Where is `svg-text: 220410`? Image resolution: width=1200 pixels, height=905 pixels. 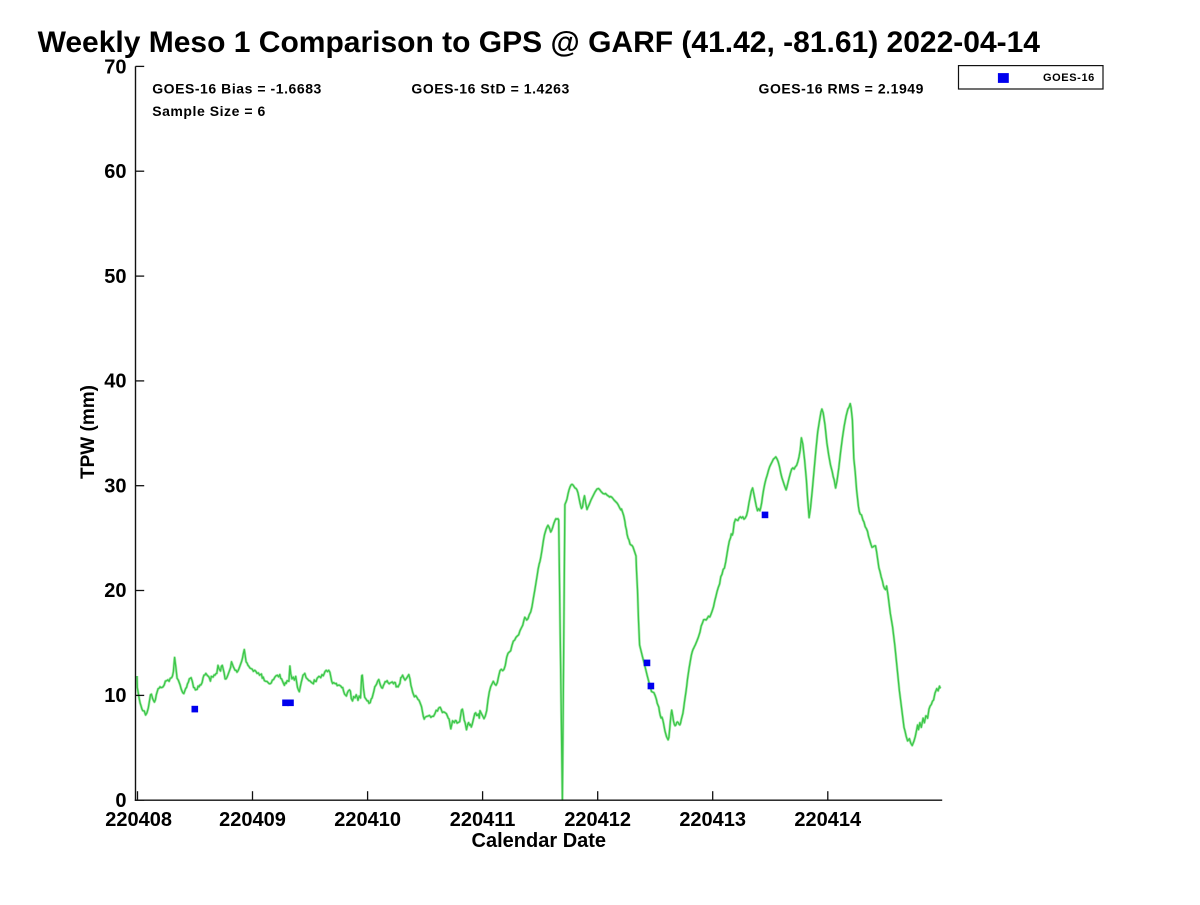 svg-text: 220410 is located at coordinates (367, 820).